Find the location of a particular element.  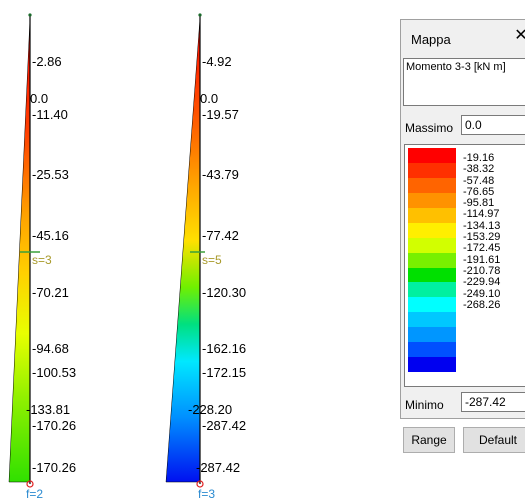

color-swatches is located at coordinates (432, 260).